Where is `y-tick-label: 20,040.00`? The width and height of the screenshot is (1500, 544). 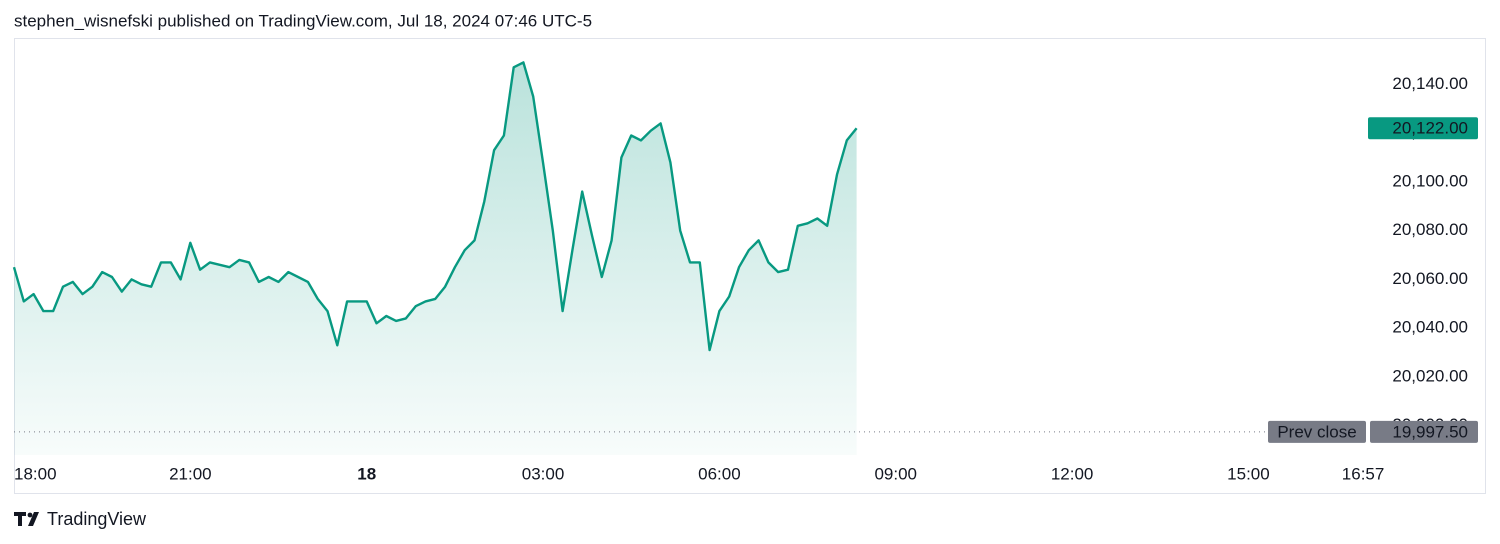 y-tick-label: 20,040.00 is located at coordinates (1430, 327).